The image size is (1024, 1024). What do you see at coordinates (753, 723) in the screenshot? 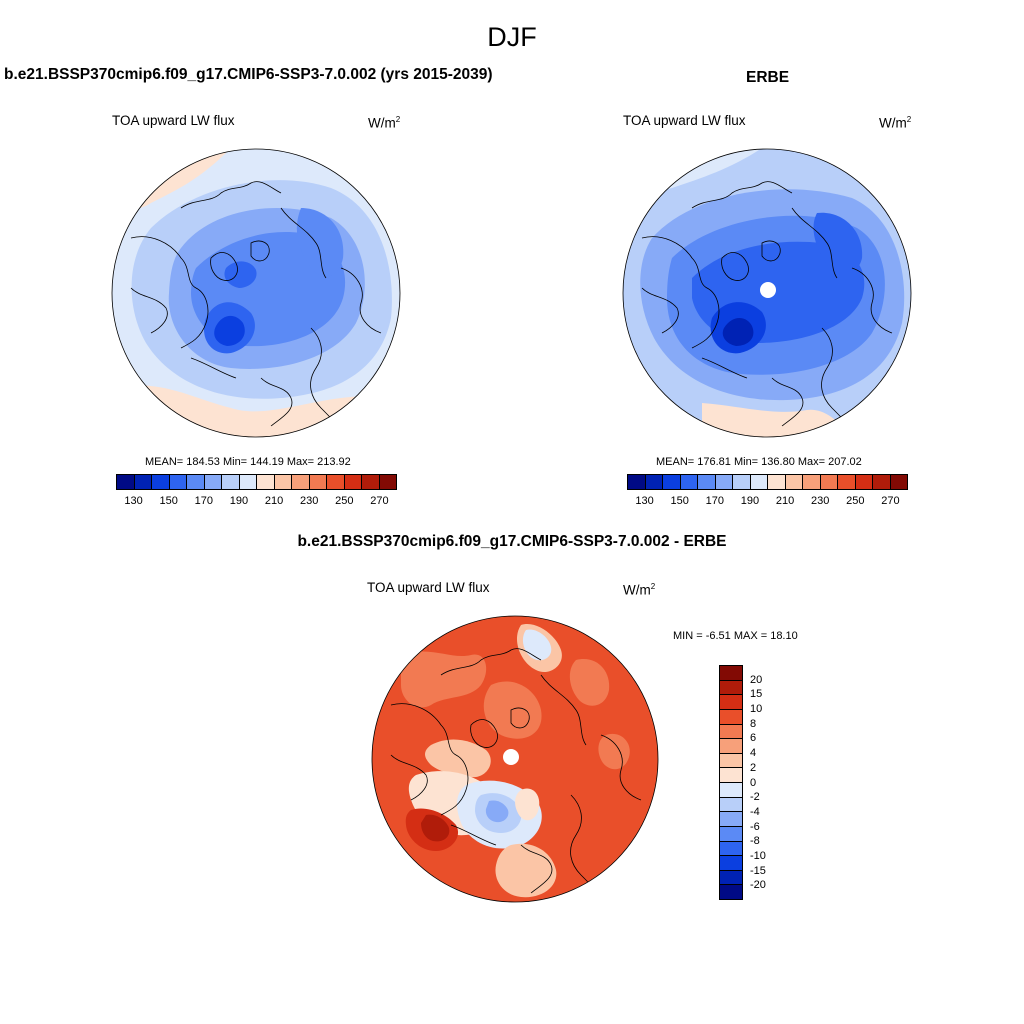
I see `colorbar-tick-label: 8` at bounding box center [753, 723].